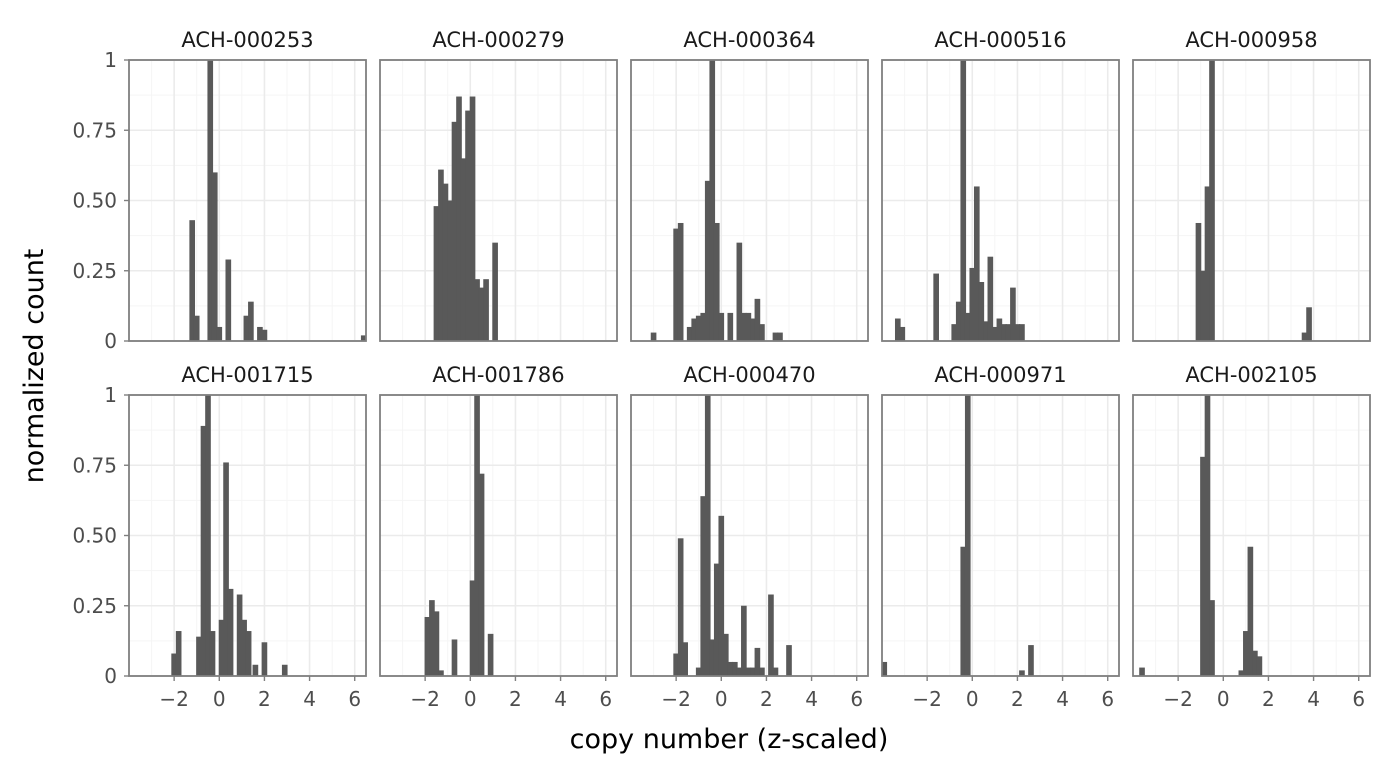 The image size is (1389, 774). Describe the element at coordinates (498, 40) in the screenshot. I see `facet-title: ACH-000279` at that location.